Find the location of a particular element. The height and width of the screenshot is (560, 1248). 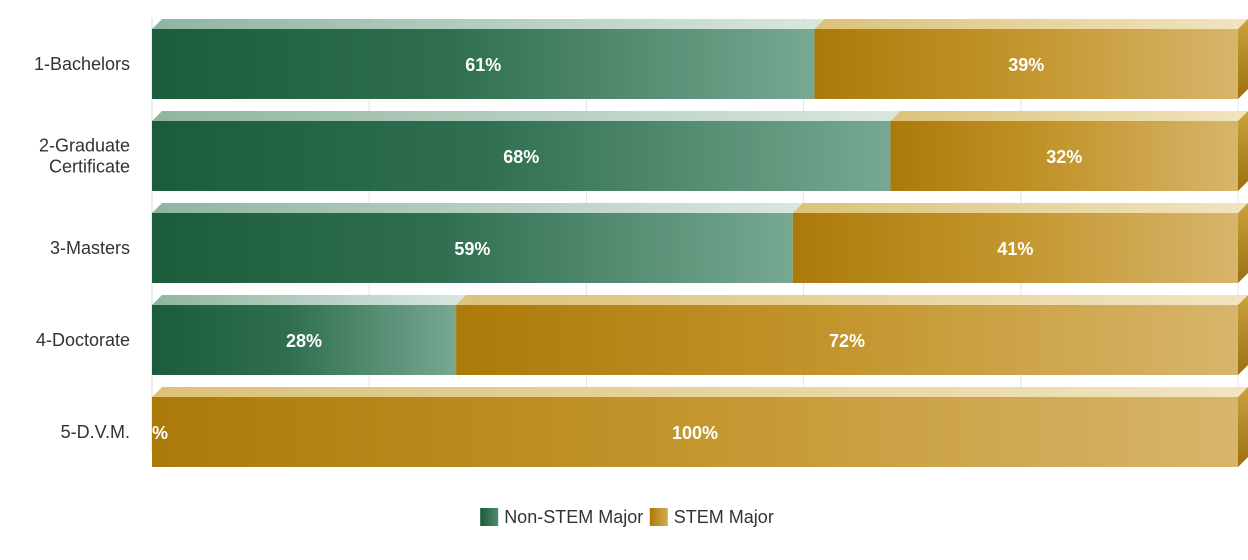

bar-non-stem-major-1-top is located at coordinates (488, 24).